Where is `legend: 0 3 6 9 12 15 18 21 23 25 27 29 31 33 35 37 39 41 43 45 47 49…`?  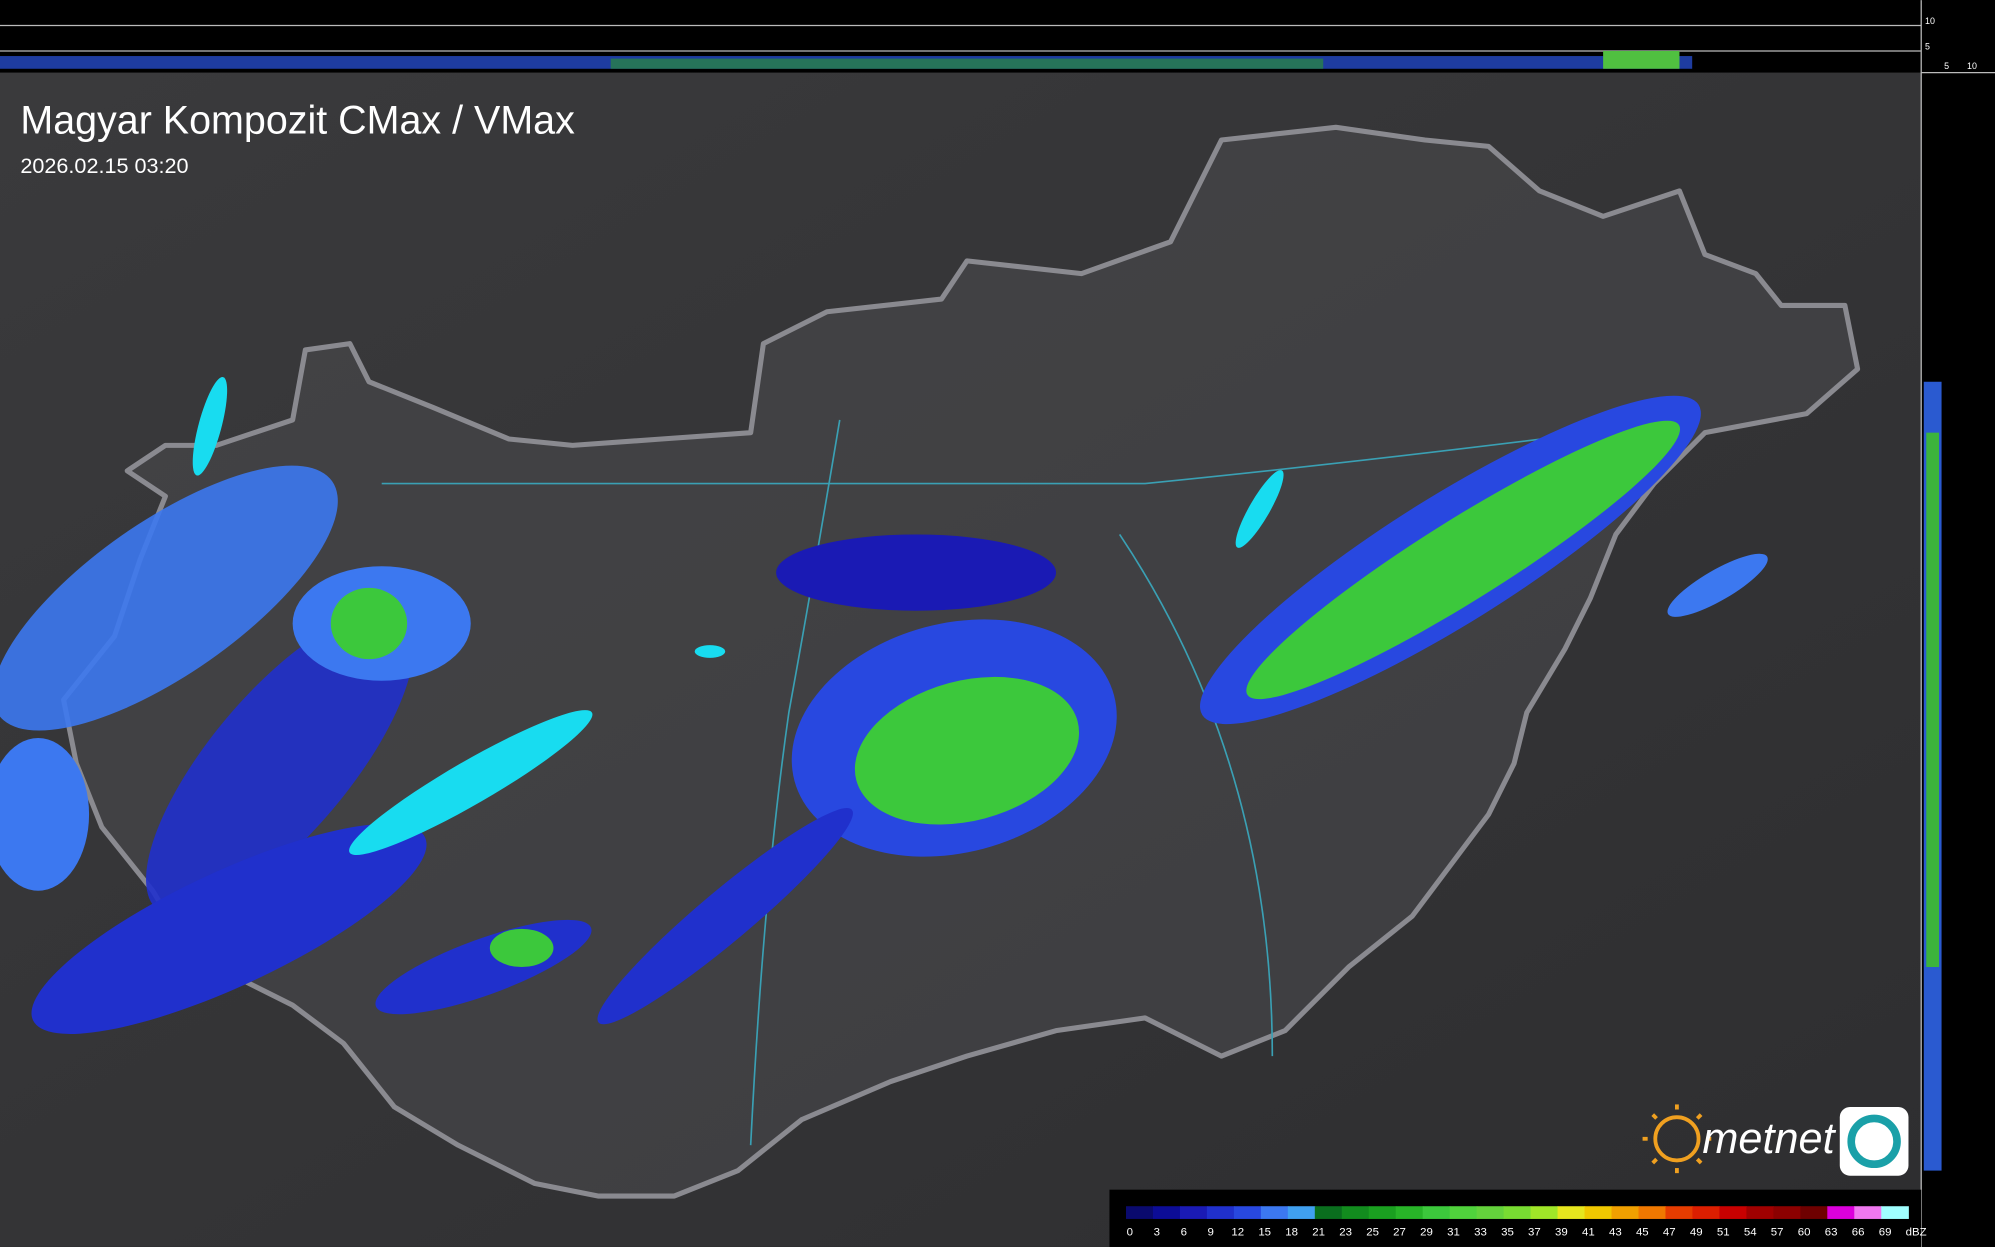 legend: 0 3 6 9 12 15 18 21 23 25 27 29 31 33 35 37 39 41 43 45 47 49… is located at coordinates (1526, 1222).